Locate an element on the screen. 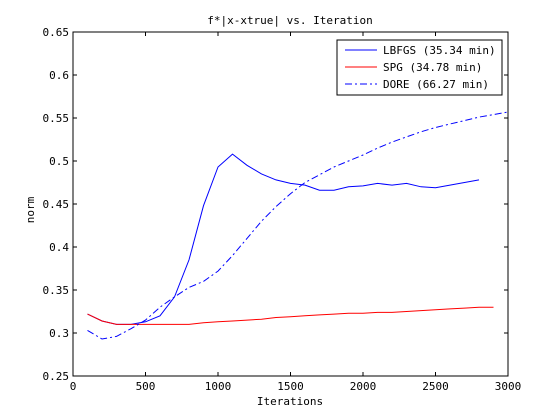 The height and width of the screenshot is (420, 560). y-tick-label: 0.5 is located at coordinates (59, 161).